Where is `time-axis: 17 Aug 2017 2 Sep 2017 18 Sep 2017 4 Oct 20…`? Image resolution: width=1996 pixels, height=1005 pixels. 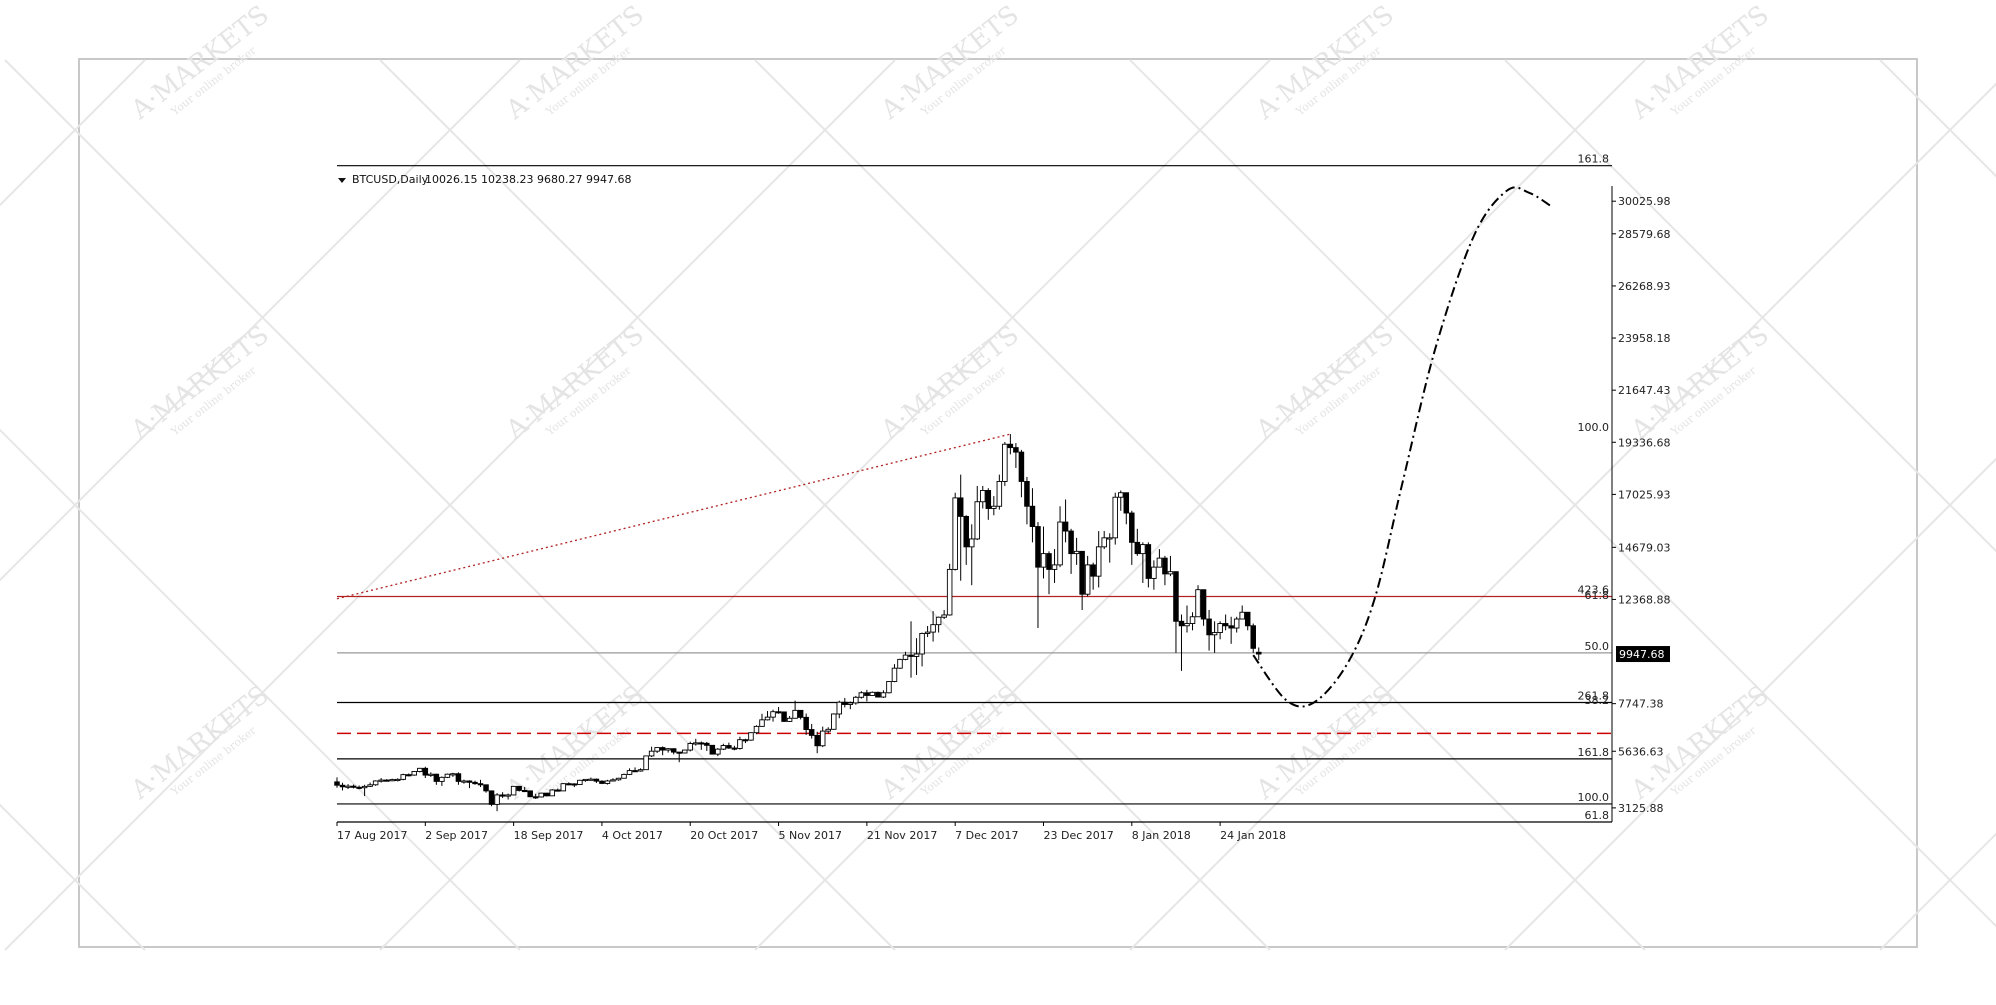
time-axis: 17 Aug 2017 2 Sep 2017 18 Sep 2017 4 Oct 20… is located at coordinates (974, 831).